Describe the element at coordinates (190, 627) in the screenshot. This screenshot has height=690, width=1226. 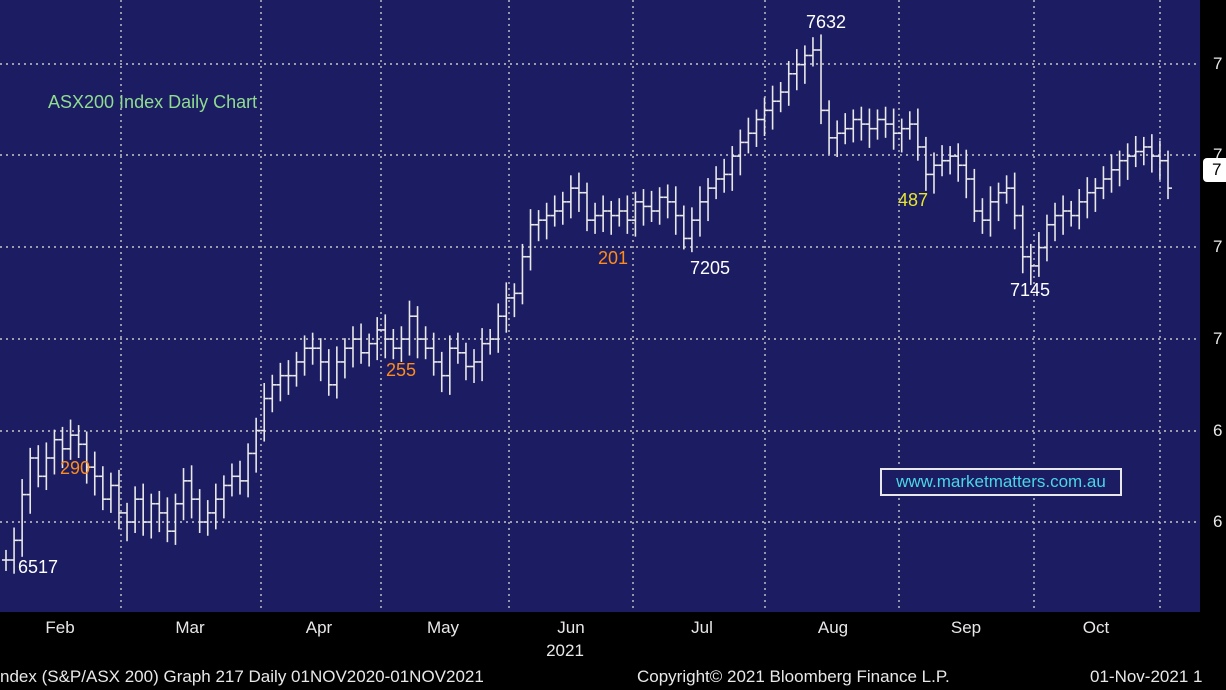
I see `x-tick-label-mar: Mar` at that location.